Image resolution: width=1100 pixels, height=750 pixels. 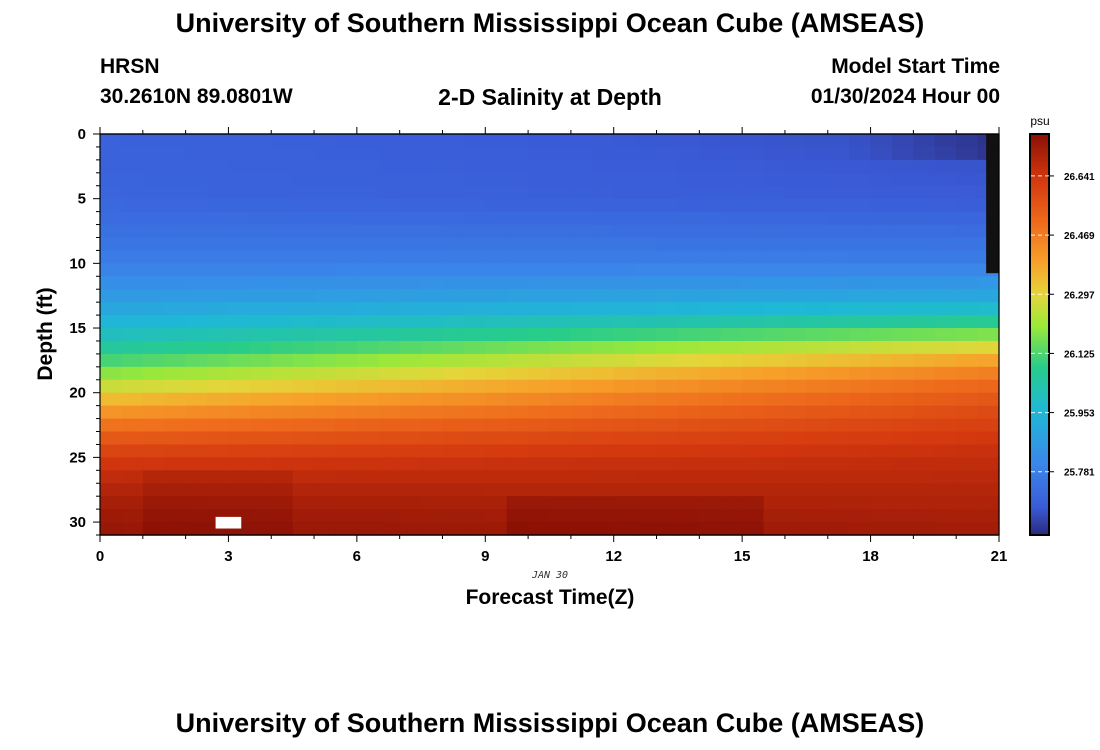 I want to click on x-tick-label: 0, so click(x=100, y=556).